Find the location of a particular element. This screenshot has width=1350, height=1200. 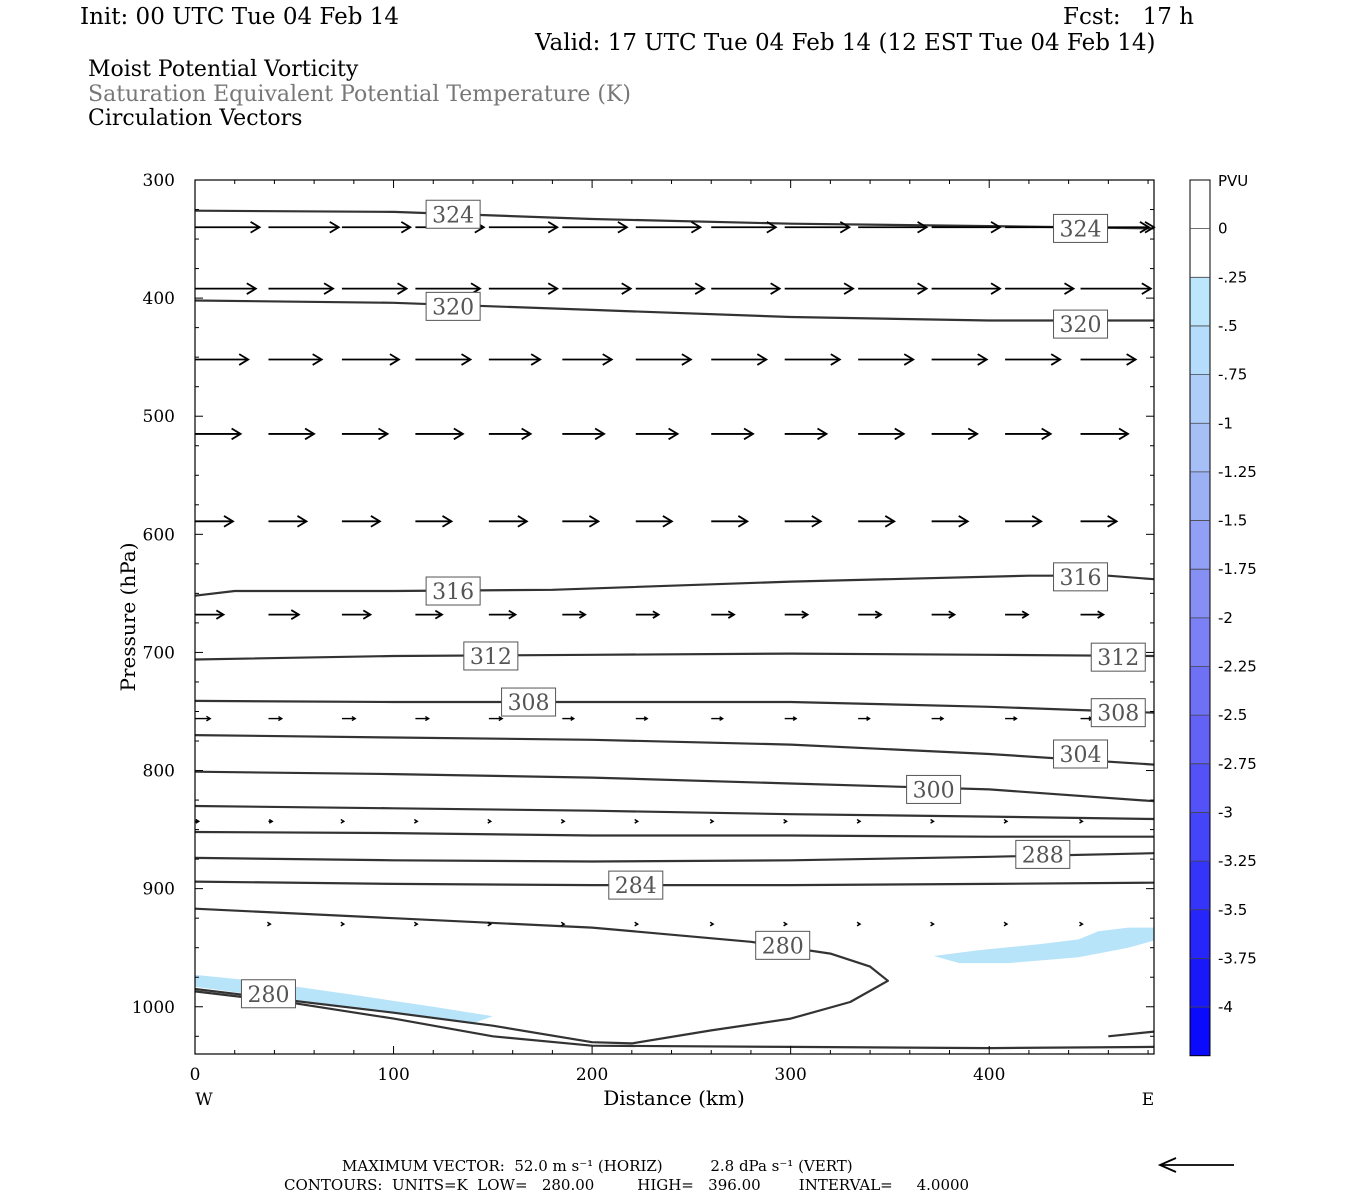

contour-label-320: 320 is located at coordinates (1081, 325).